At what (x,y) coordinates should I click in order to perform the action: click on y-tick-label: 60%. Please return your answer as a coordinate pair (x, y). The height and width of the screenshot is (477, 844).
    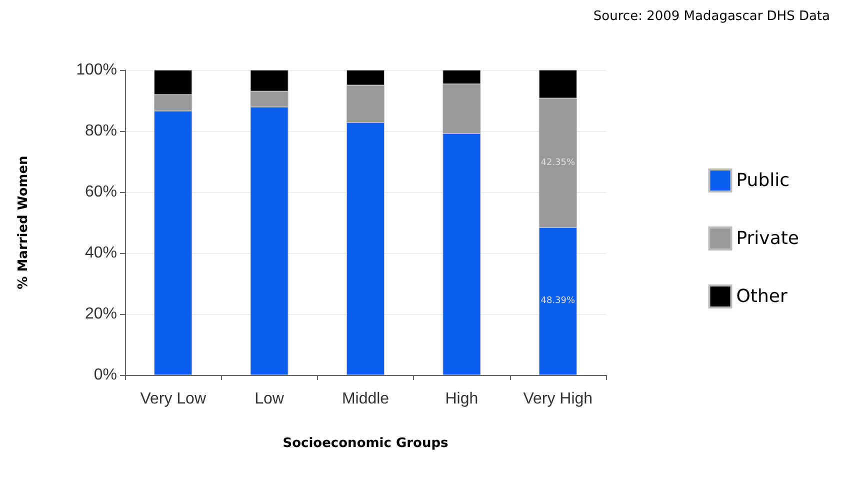
    Looking at the image, I should click on (100, 192).